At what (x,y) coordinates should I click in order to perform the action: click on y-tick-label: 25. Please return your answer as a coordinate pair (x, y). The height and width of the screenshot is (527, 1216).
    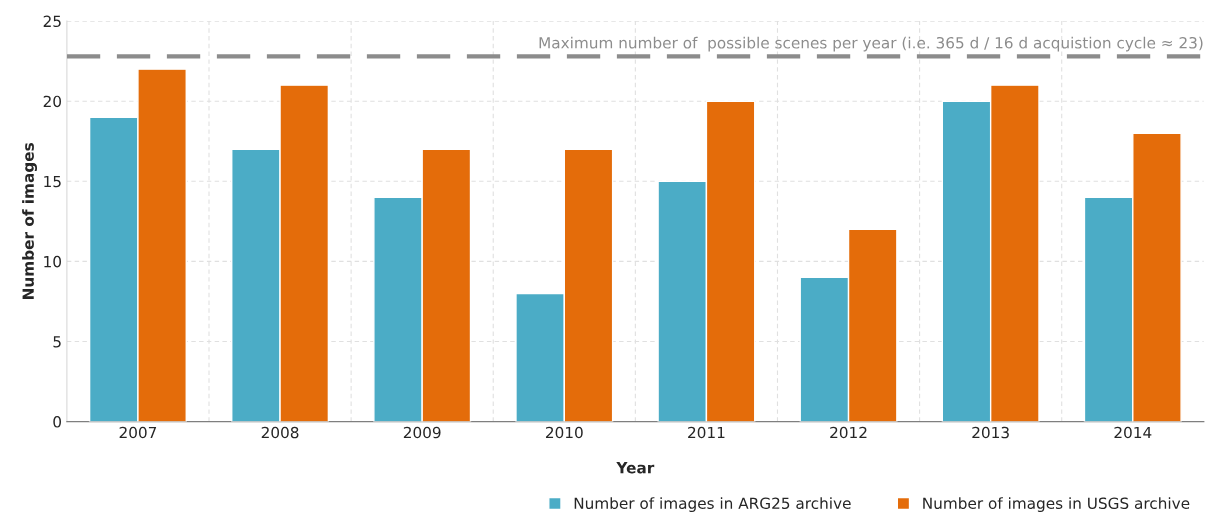
    Looking at the image, I should click on (52, 21).